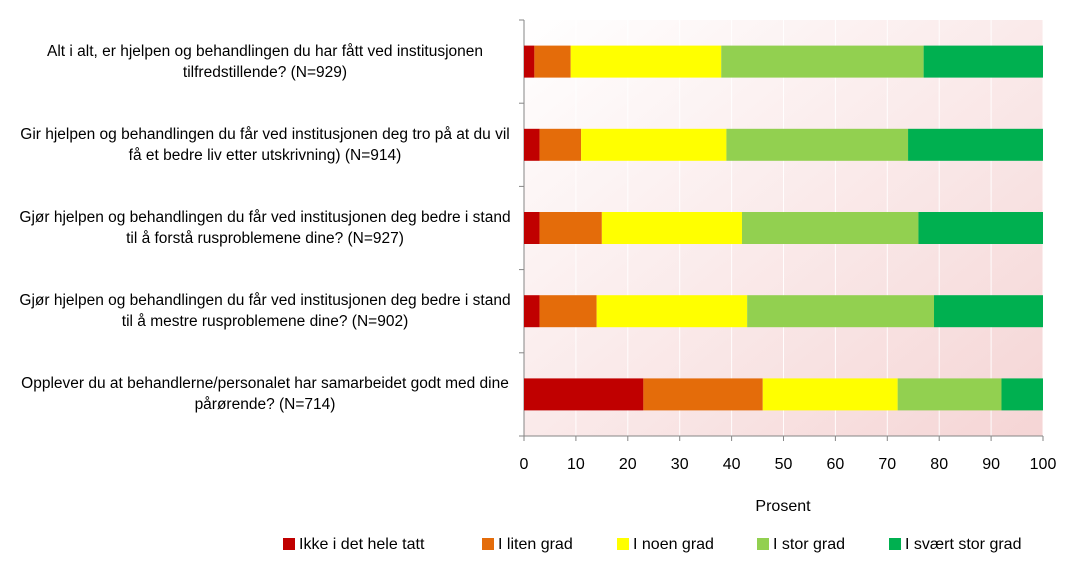 This screenshot has width=1082, height=584. What do you see at coordinates (628, 464) in the screenshot?
I see `x-tick-label: 20` at bounding box center [628, 464].